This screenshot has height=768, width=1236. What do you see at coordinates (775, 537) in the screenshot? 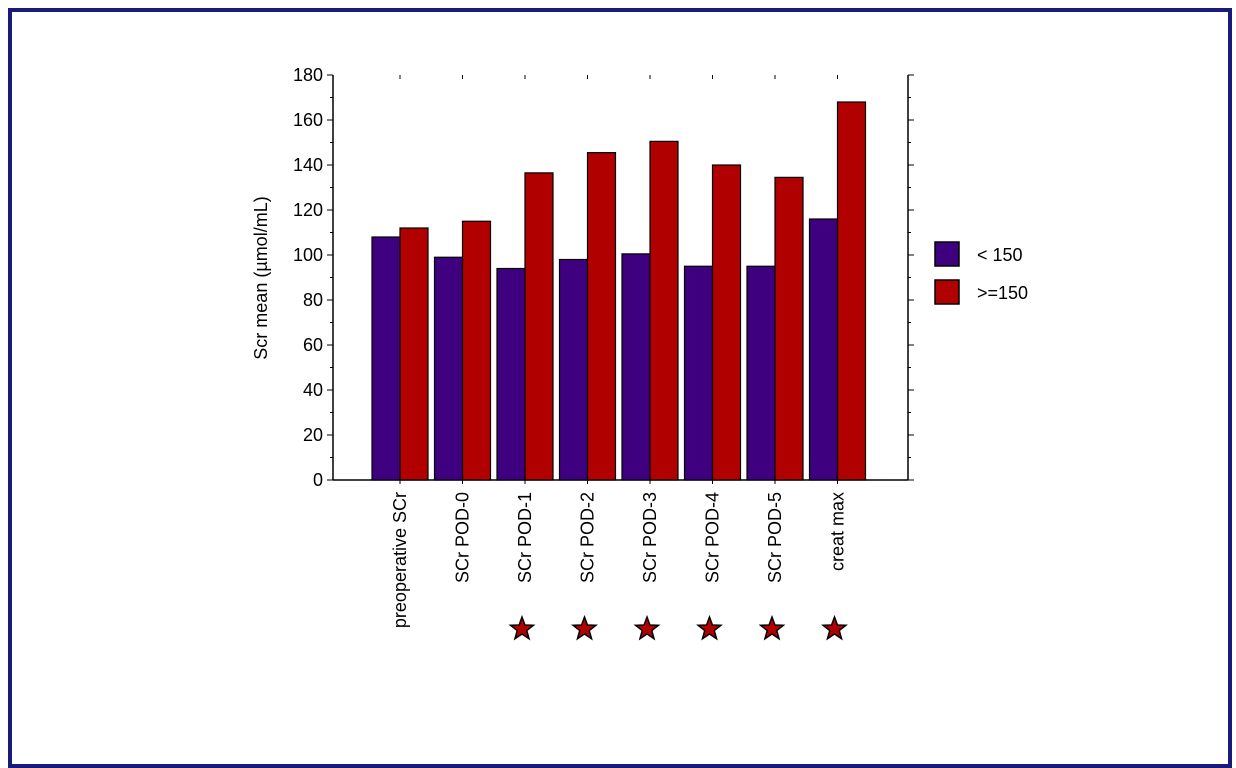
I see `x-tick-label: SCr POD-5` at bounding box center [775, 537].